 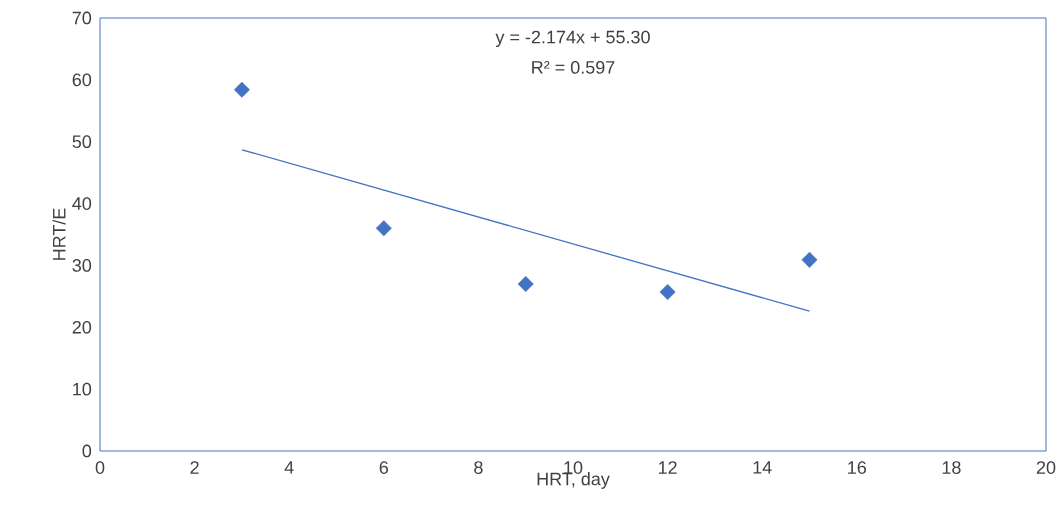 I want to click on x-tick-label: 6, so click(x=384, y=467).